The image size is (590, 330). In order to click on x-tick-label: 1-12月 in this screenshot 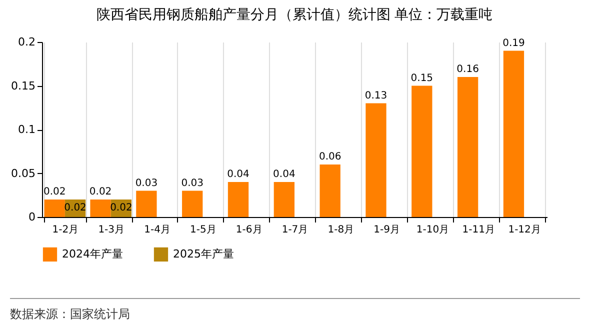, I will do `click(524, 230)`.